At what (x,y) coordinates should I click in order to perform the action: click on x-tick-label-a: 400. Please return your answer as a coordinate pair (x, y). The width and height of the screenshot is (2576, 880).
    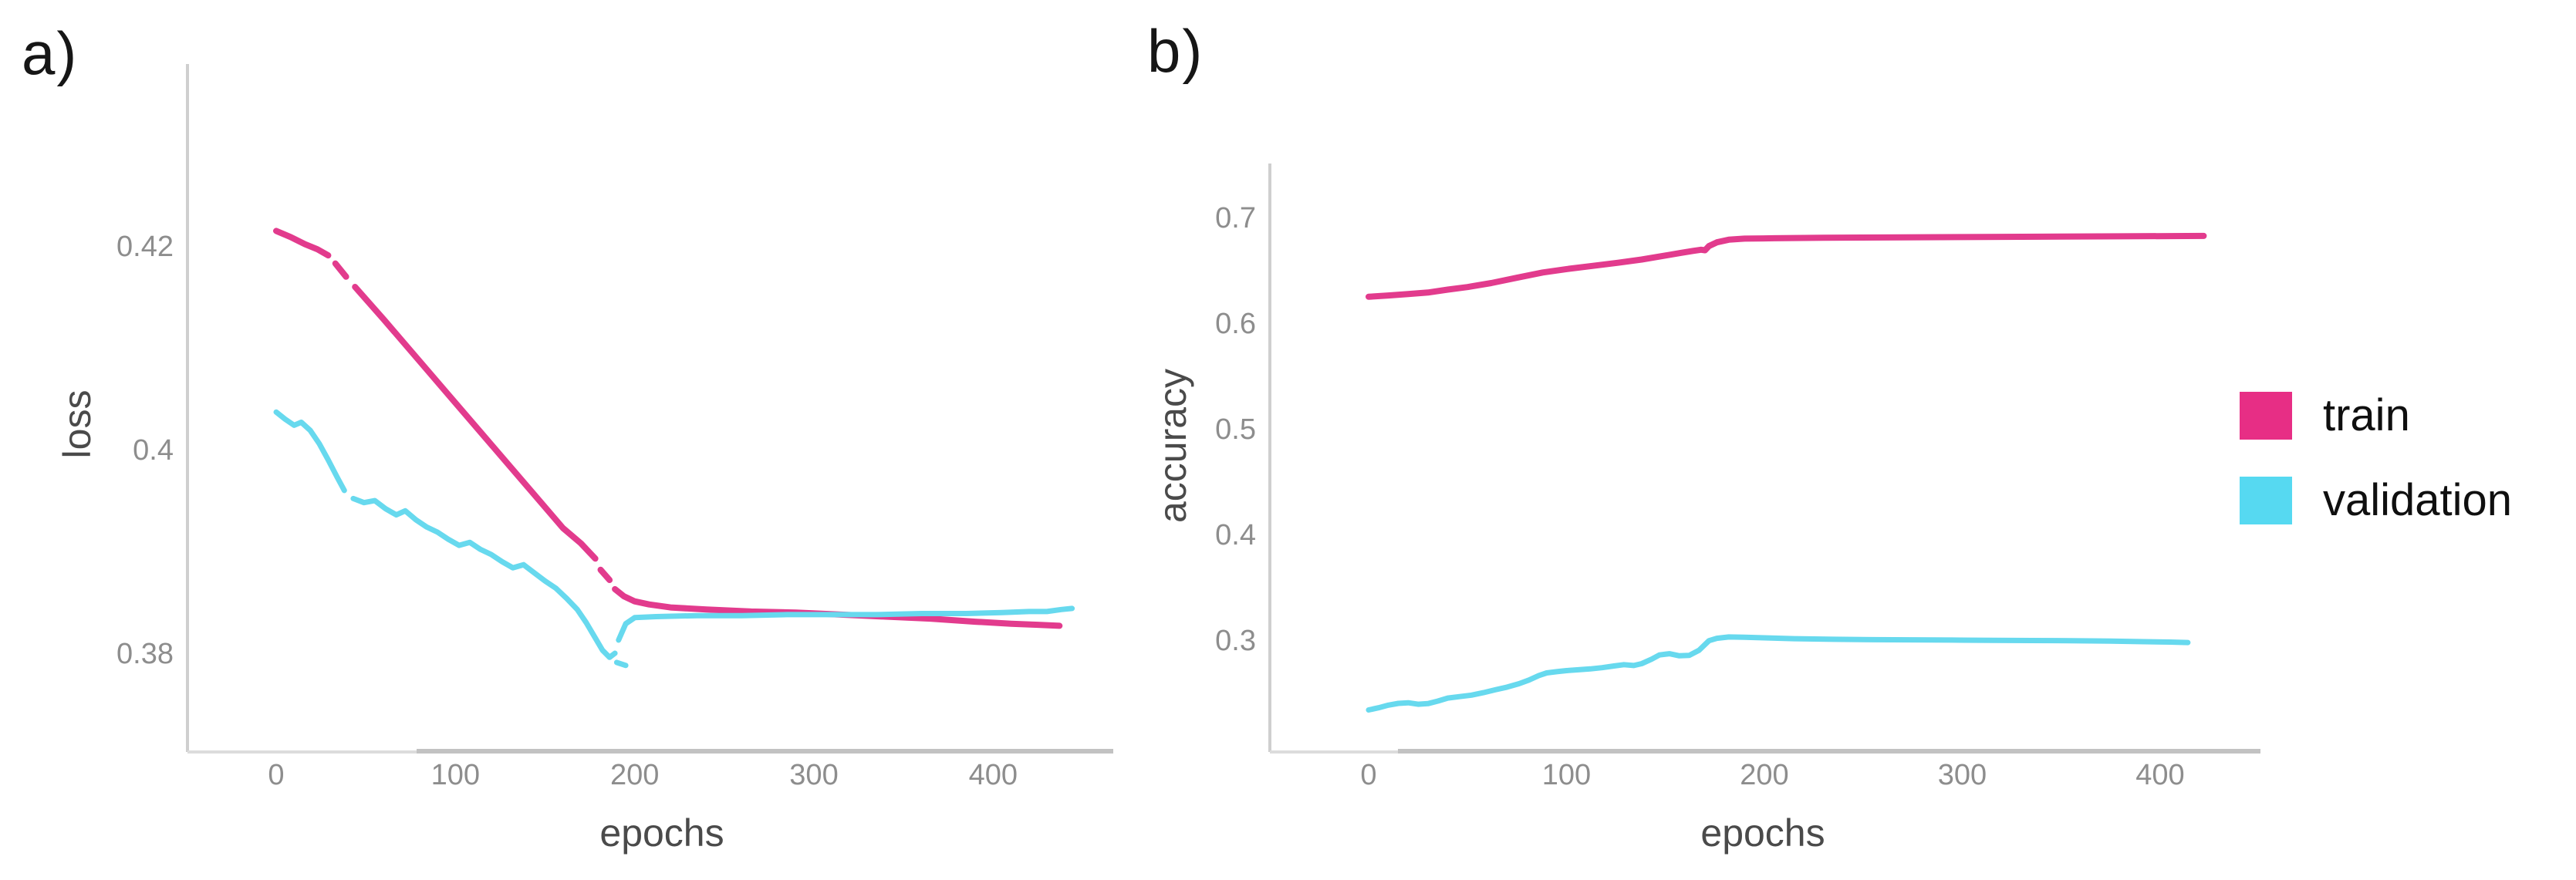
    Looking at the image, I should click on (994, 775).